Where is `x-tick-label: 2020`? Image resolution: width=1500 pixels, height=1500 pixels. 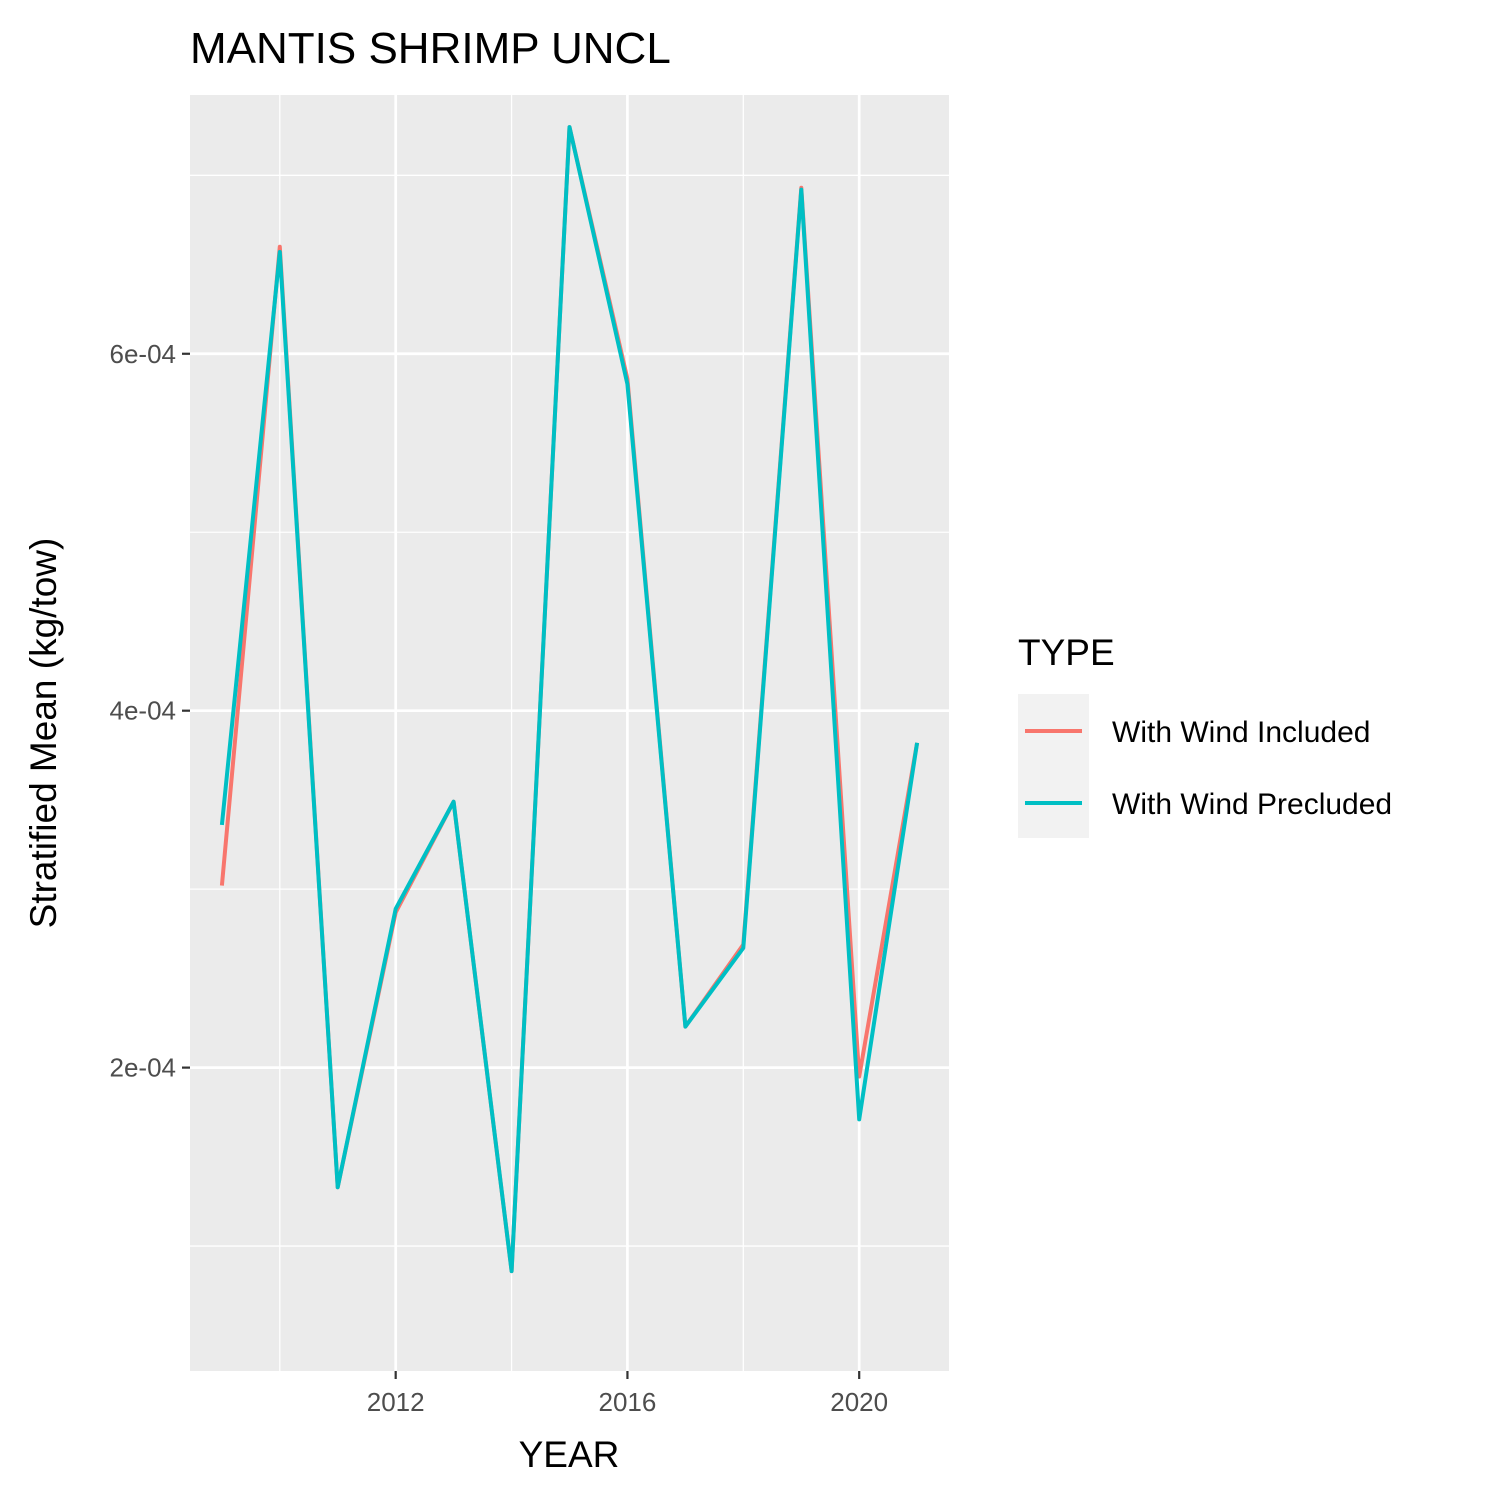
x-tick-label: 2020 is located at coordinates (859, 1402).